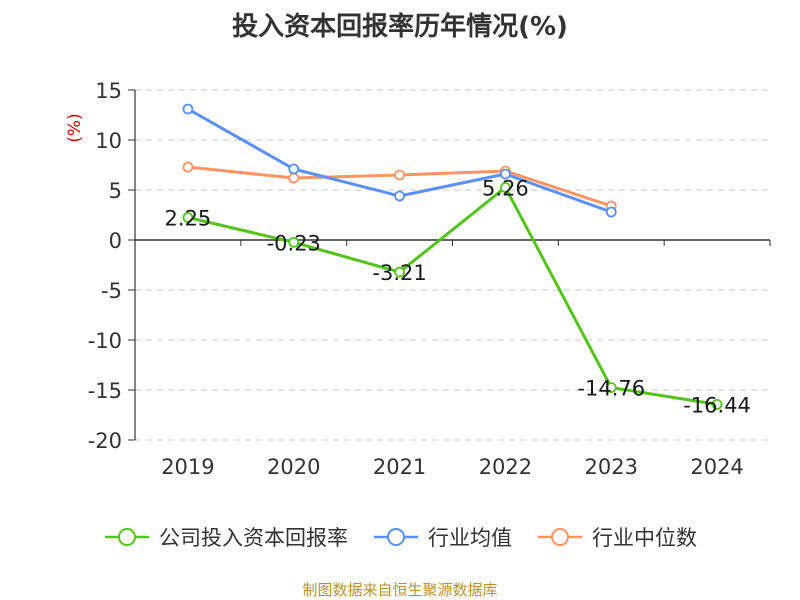 The image size is (800, 600). I want to click on legend-label: 公司投入资本回报率, so click(253, 538).